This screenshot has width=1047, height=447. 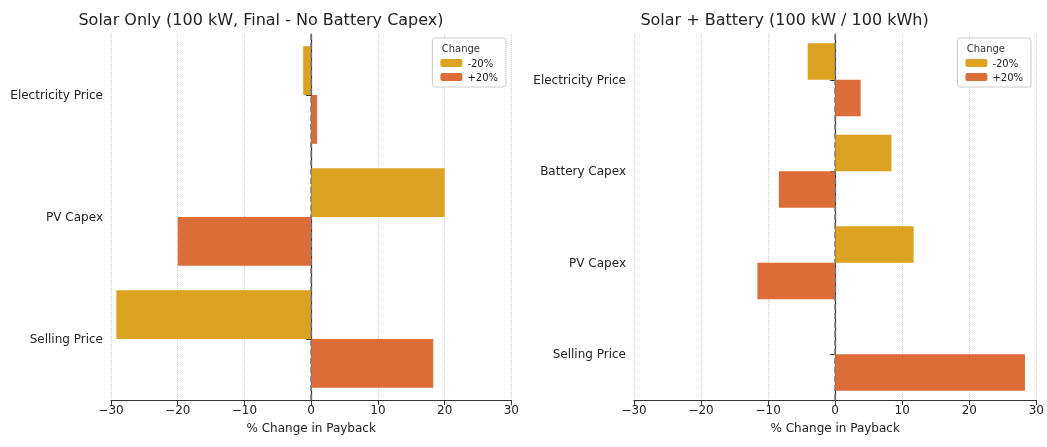 I want to click on chart-title: Solar + Battery (100 kW / 100 kWh), so click(x=784, y=19).